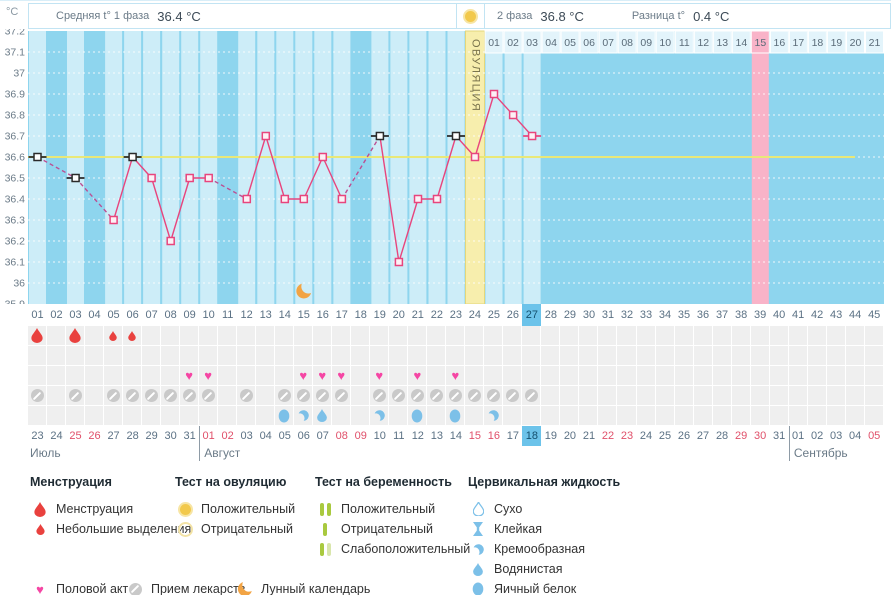 This screenshot has width=891, height=595. I want to click on cycle-day-cell: 37, so click(722, 315).